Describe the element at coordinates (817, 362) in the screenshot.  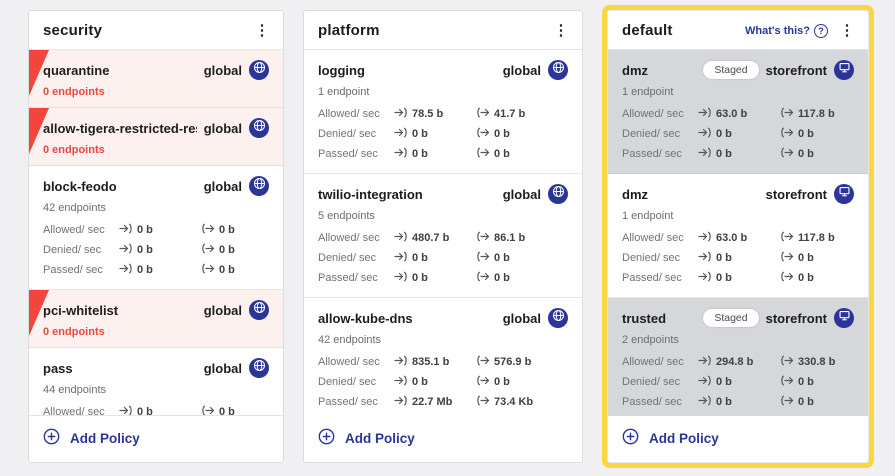
I see `egress-value: 330.8 b` at that location.